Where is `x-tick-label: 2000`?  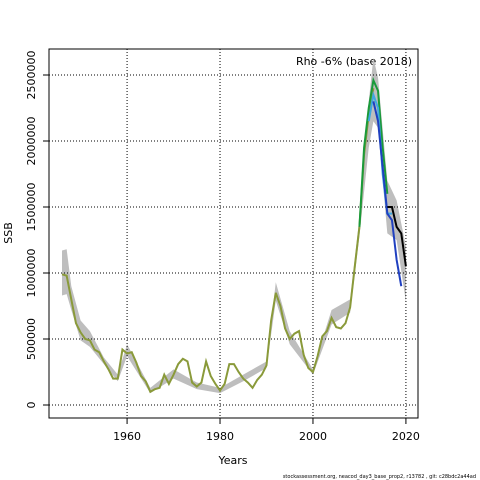 x-tick-label: 2000 is located at coordinates (313, 436).